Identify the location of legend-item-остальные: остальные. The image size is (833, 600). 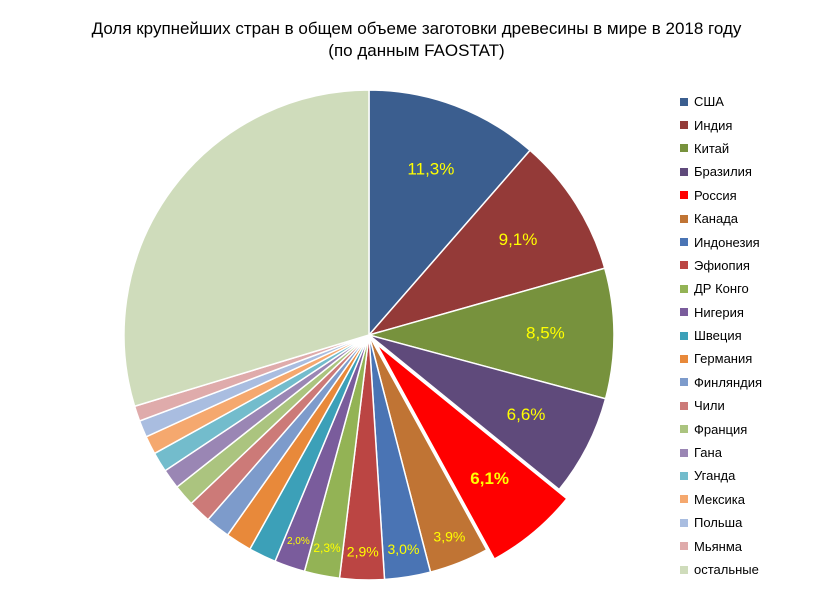
(721, 569).